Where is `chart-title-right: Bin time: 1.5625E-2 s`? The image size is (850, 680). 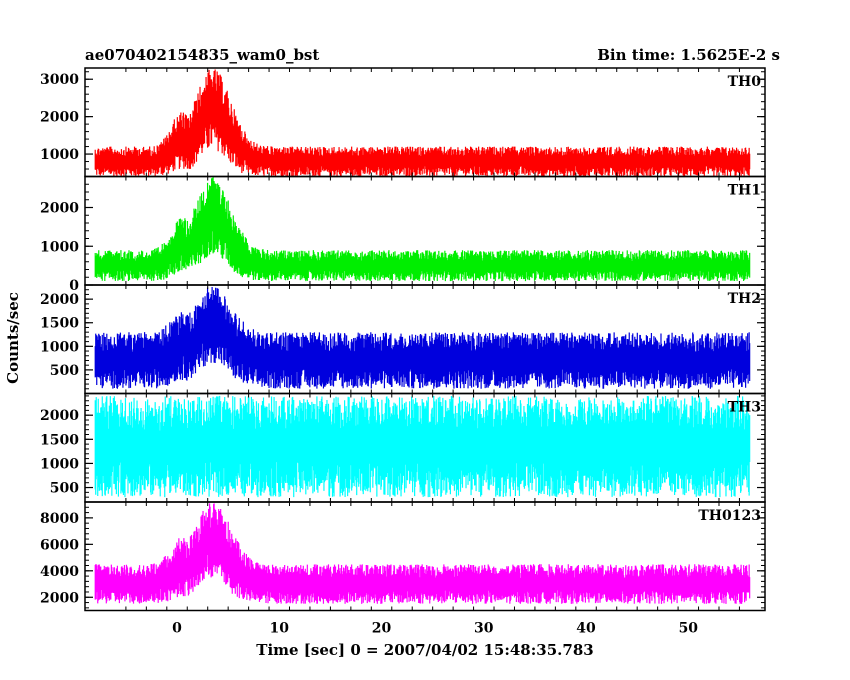
chart-title-right: Bin time: 1.5625E-2 s is located at coordinates (688, 55).